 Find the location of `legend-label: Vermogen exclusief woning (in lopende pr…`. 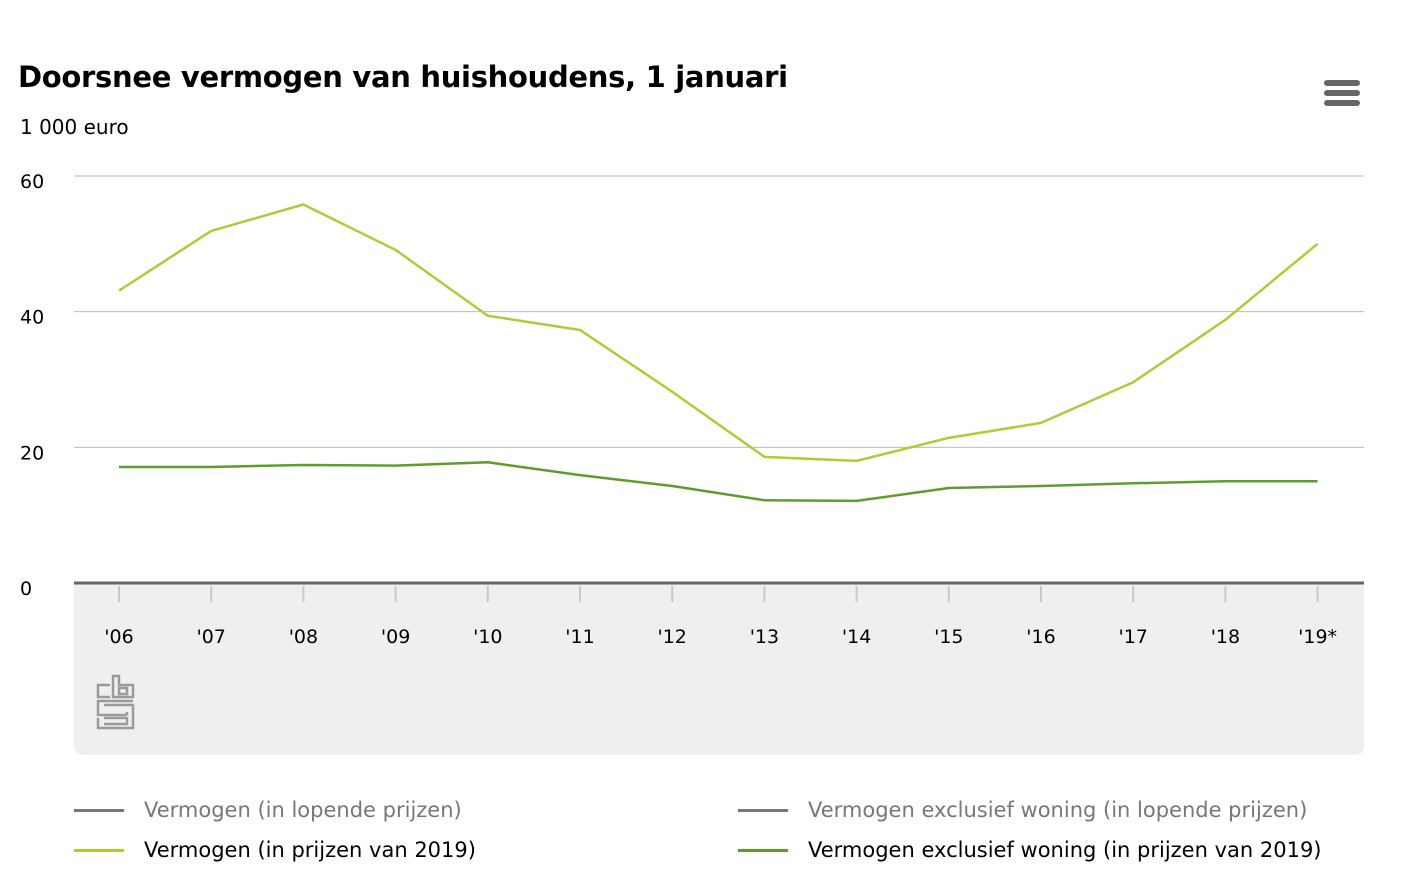

legend-label: Vermogen exclusief woning (in lopende pr… is located at coordinates (1058, 810).